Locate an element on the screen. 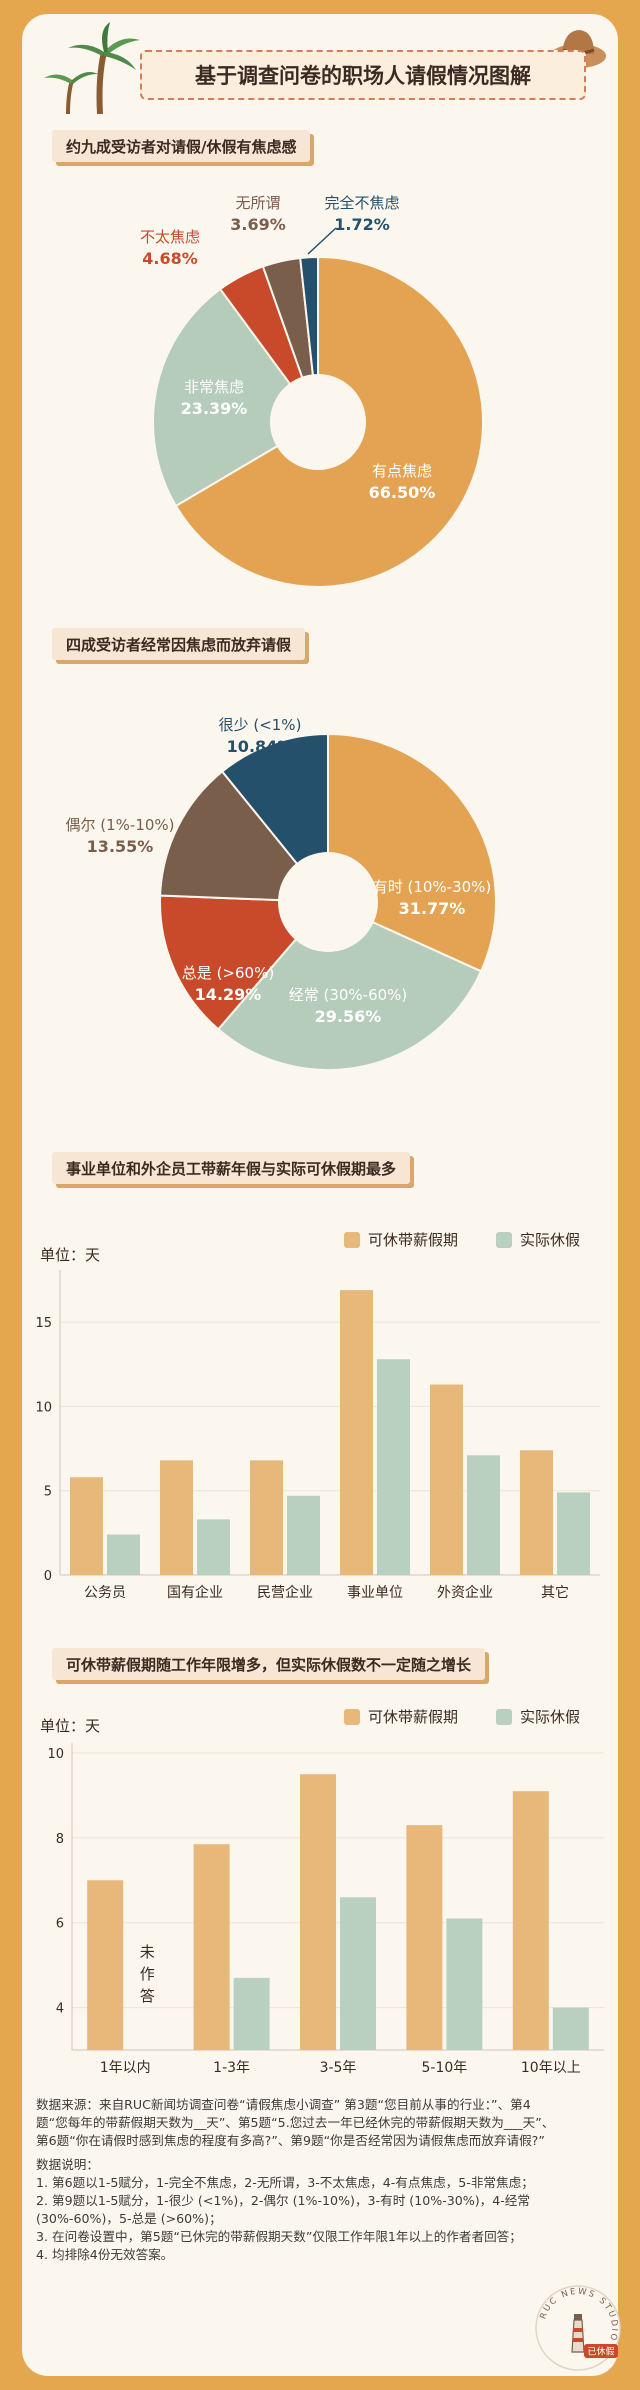  note-item-4: 4. 均排除4份无效答案。 is located at coordinates (105, 2254).